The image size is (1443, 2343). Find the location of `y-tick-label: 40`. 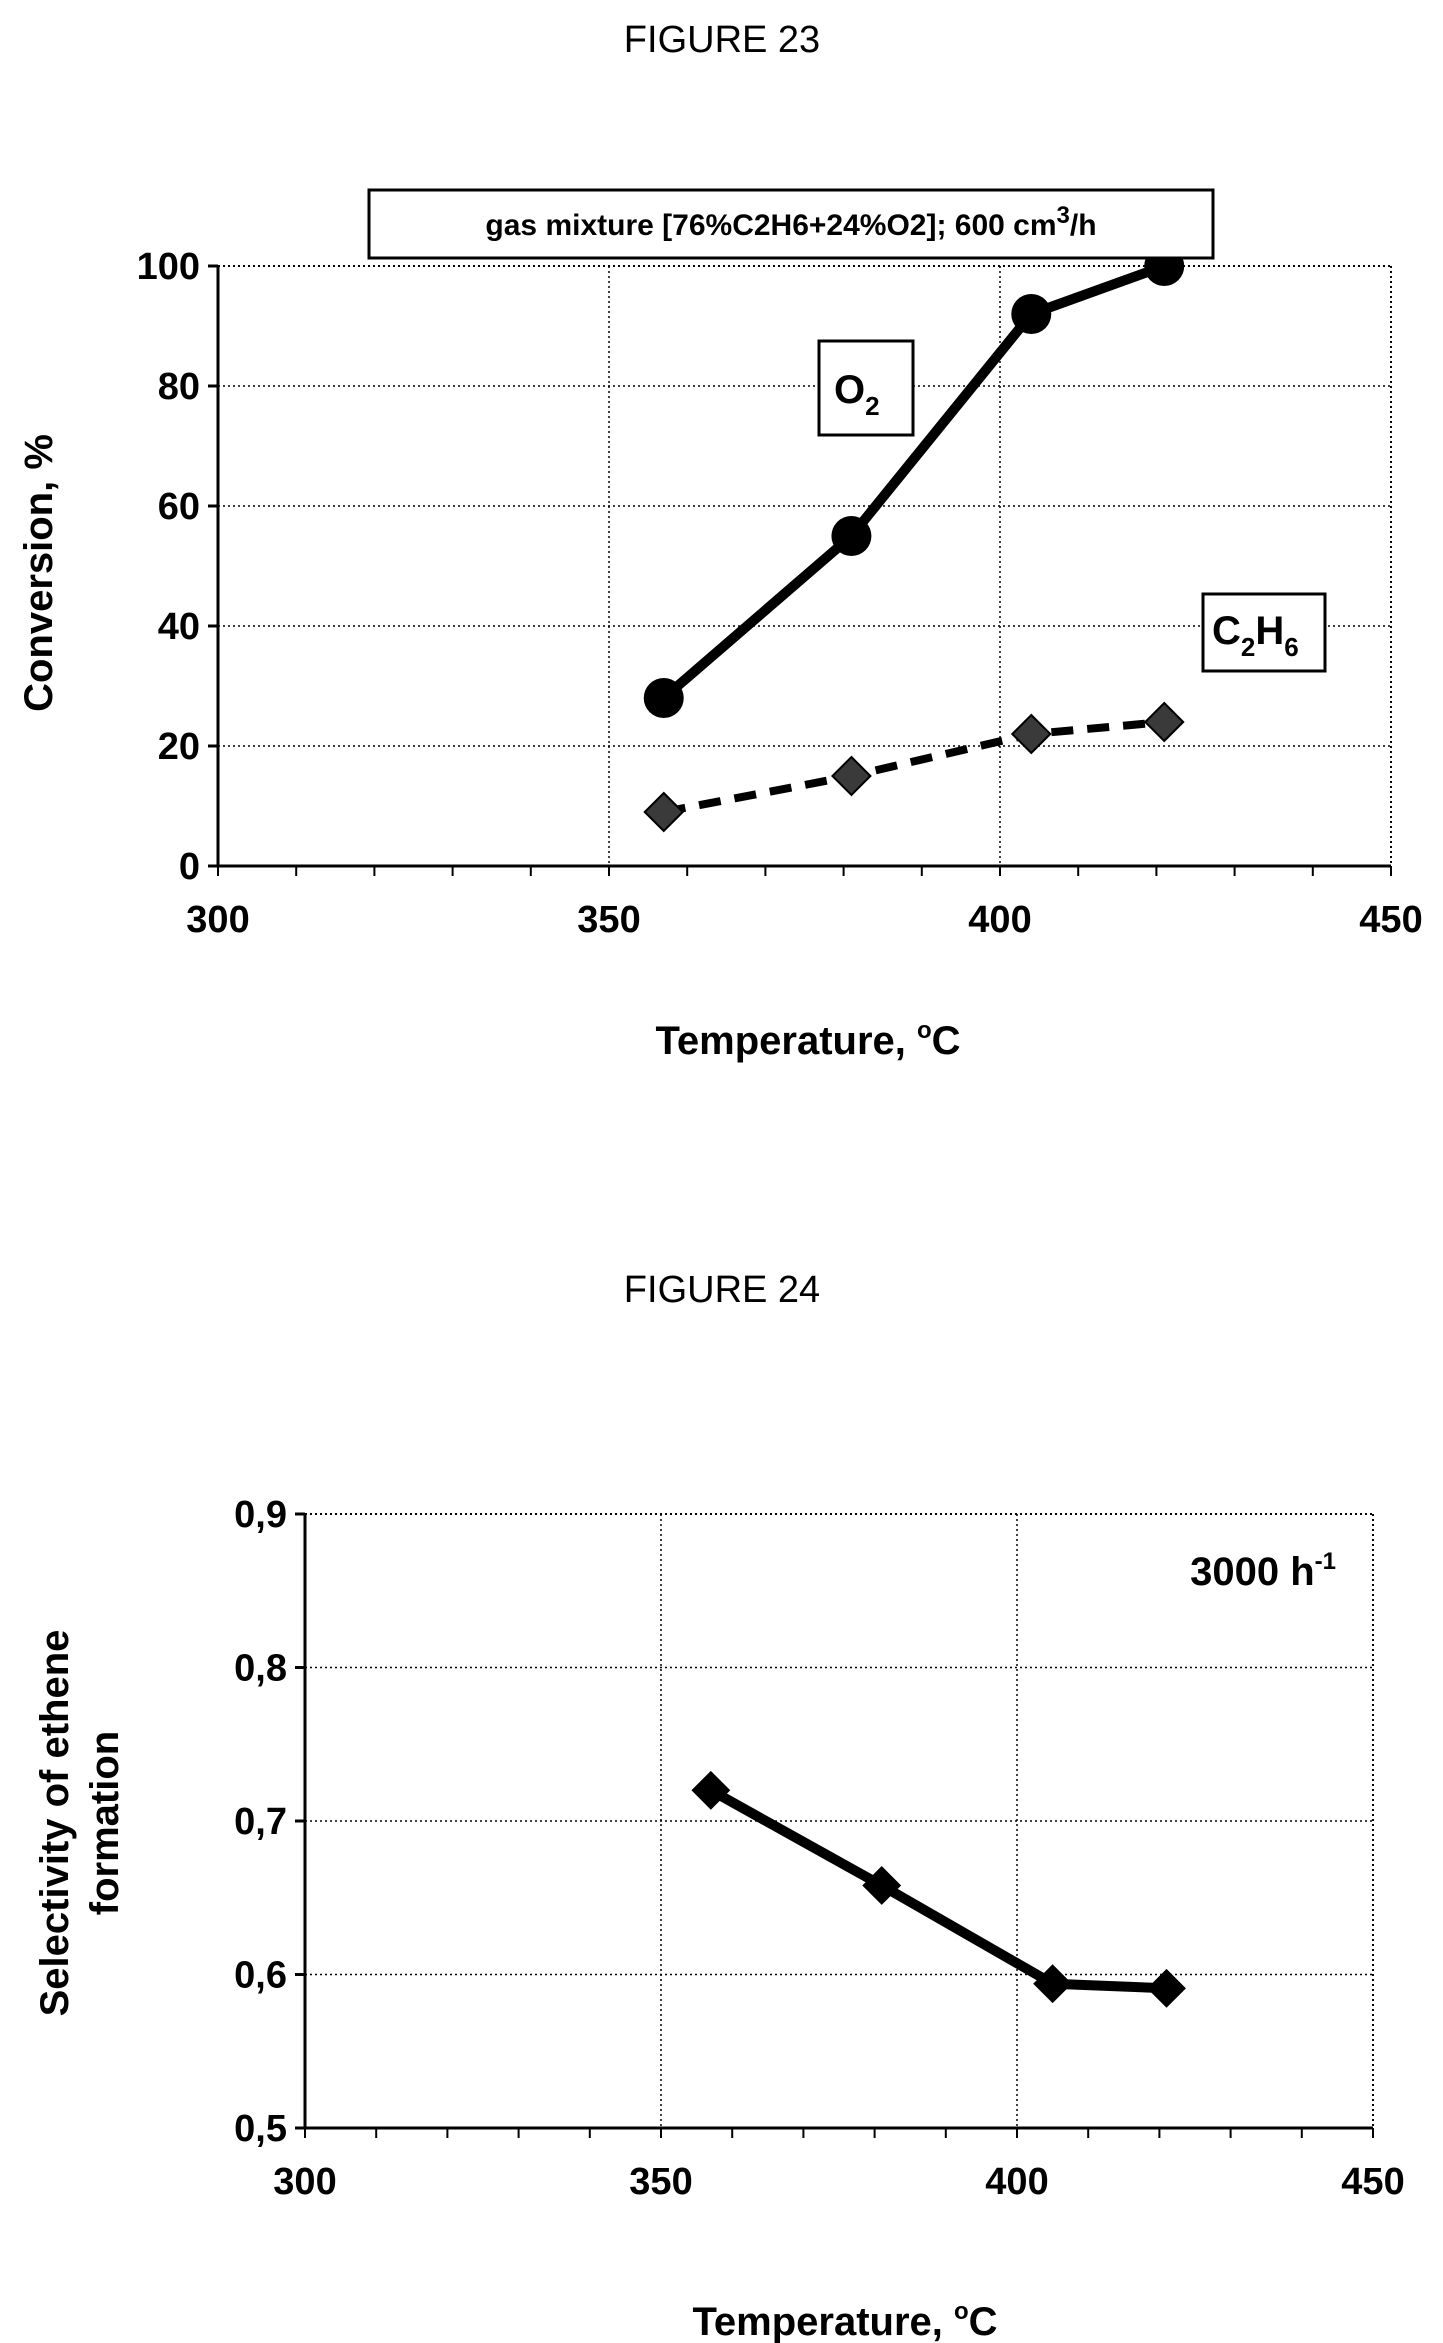

y-tick-label: 40 is located at coordinates (179, 627).